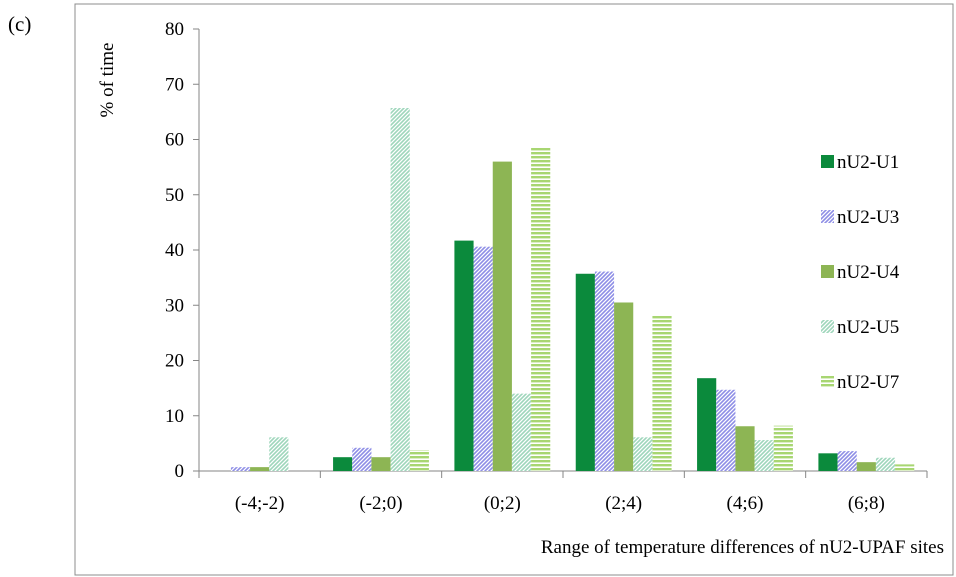 Image resolution: width=956 pixels, height=577 pixels. I want to click on legend-label: nU2-U7, so click(868, 382).